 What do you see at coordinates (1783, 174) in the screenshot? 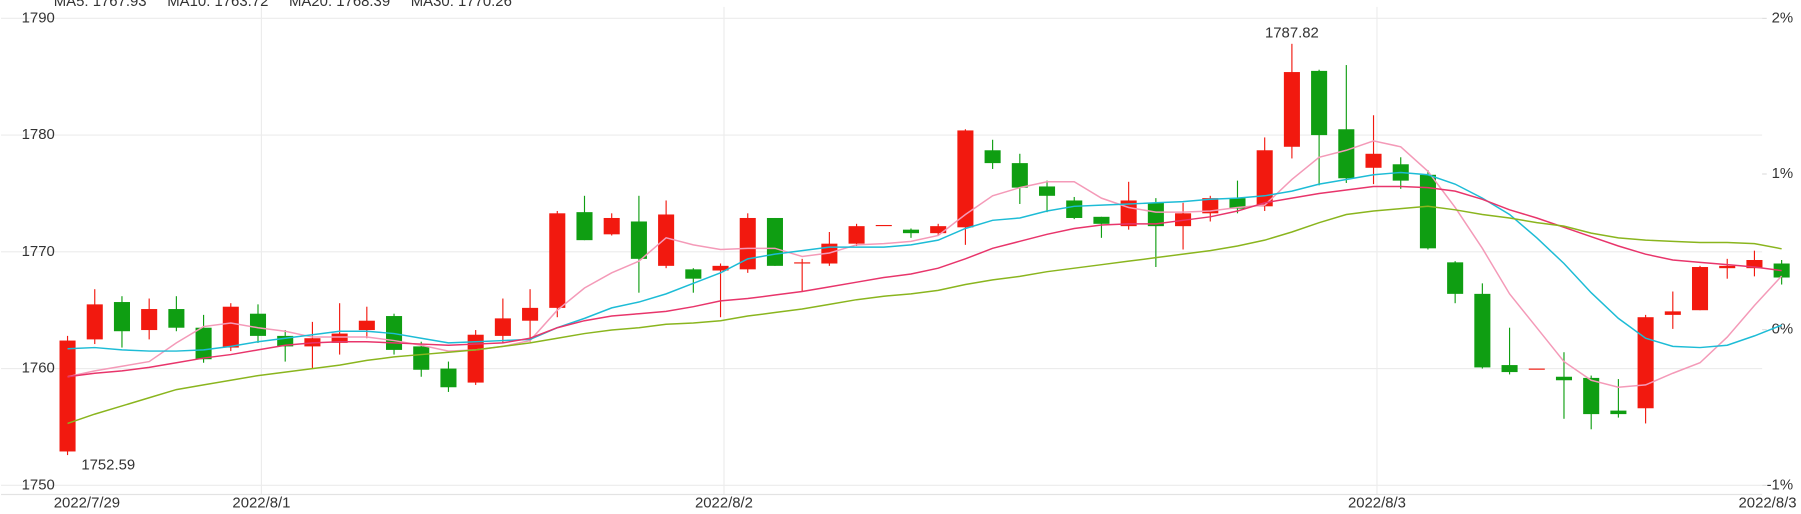
I see `y2-tick-label: 1%` at bounding box center [1783, 174].